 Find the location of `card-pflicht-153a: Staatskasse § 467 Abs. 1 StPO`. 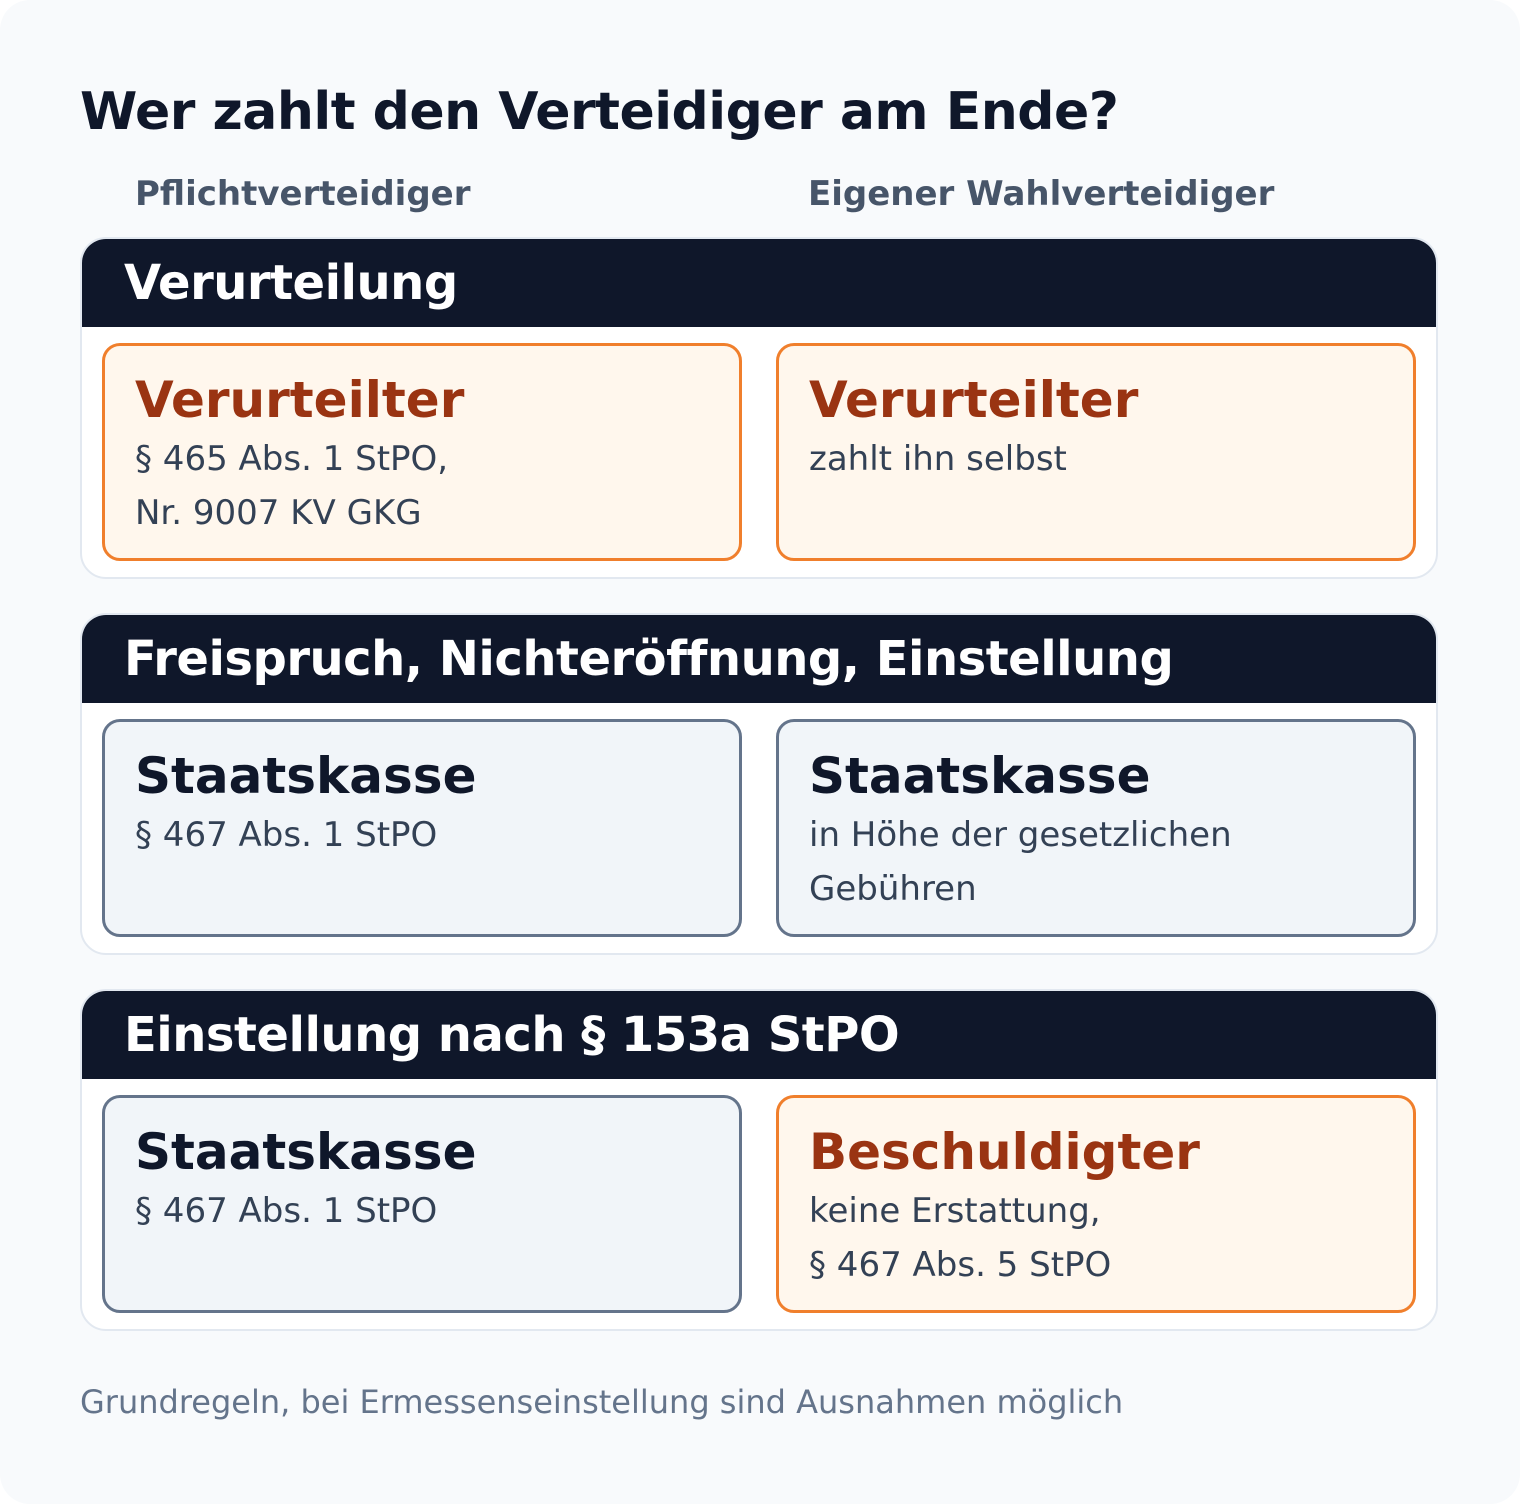

card-pflicht-153a: Staatskasse § 467 Abs. 1 StPO is located at coordinates (422, 1204).